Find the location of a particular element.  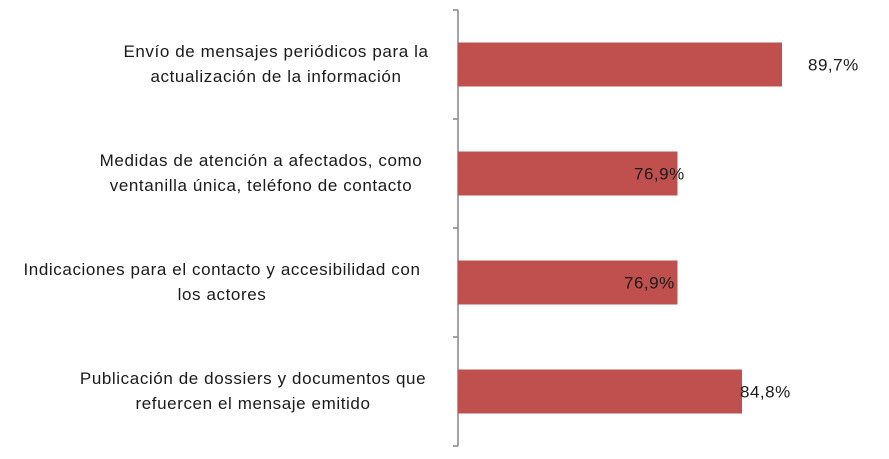

category-label: Envío de mensajes periódicos para la is located at coordinates (275, 51).